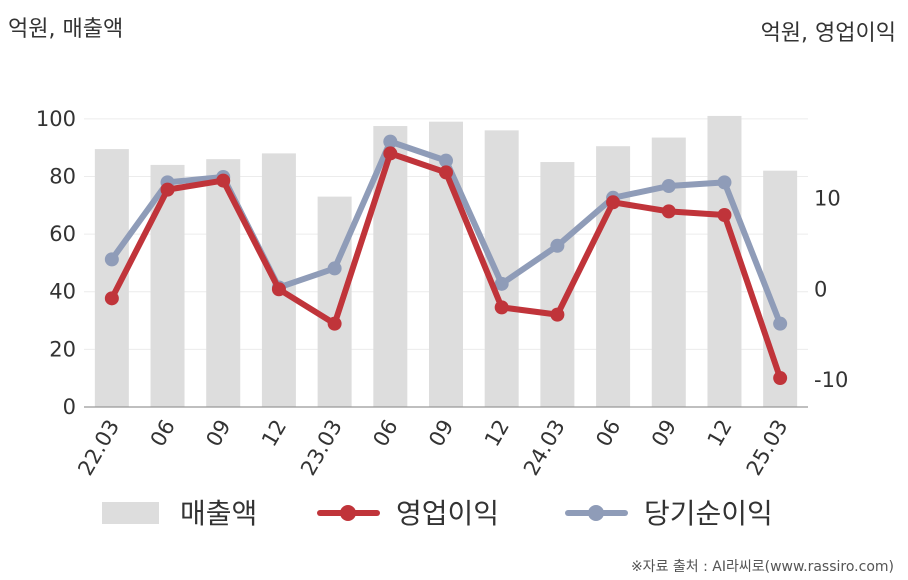 The image size is (908, 580). What do you see at coordinates (544, 448) in the screenshot?
I see `x-tick-label: 24.03` at bounding box center [544, 448].